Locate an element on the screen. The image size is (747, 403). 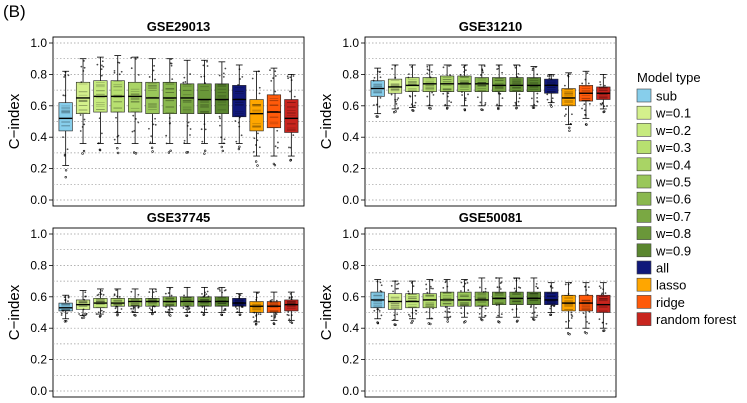
plot-frame is located at coordinates (490, 121).